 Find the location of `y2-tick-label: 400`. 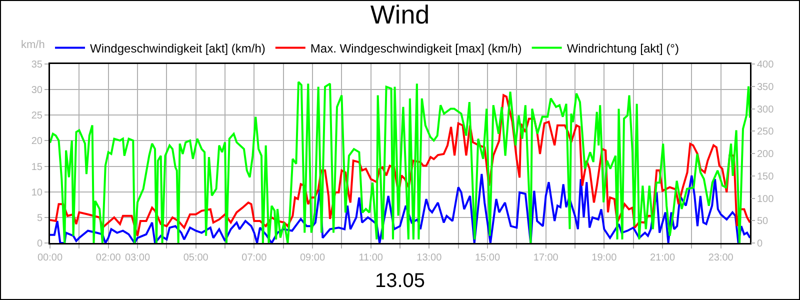

y2-tick-label: 400 is located at coordinates (765, 65).